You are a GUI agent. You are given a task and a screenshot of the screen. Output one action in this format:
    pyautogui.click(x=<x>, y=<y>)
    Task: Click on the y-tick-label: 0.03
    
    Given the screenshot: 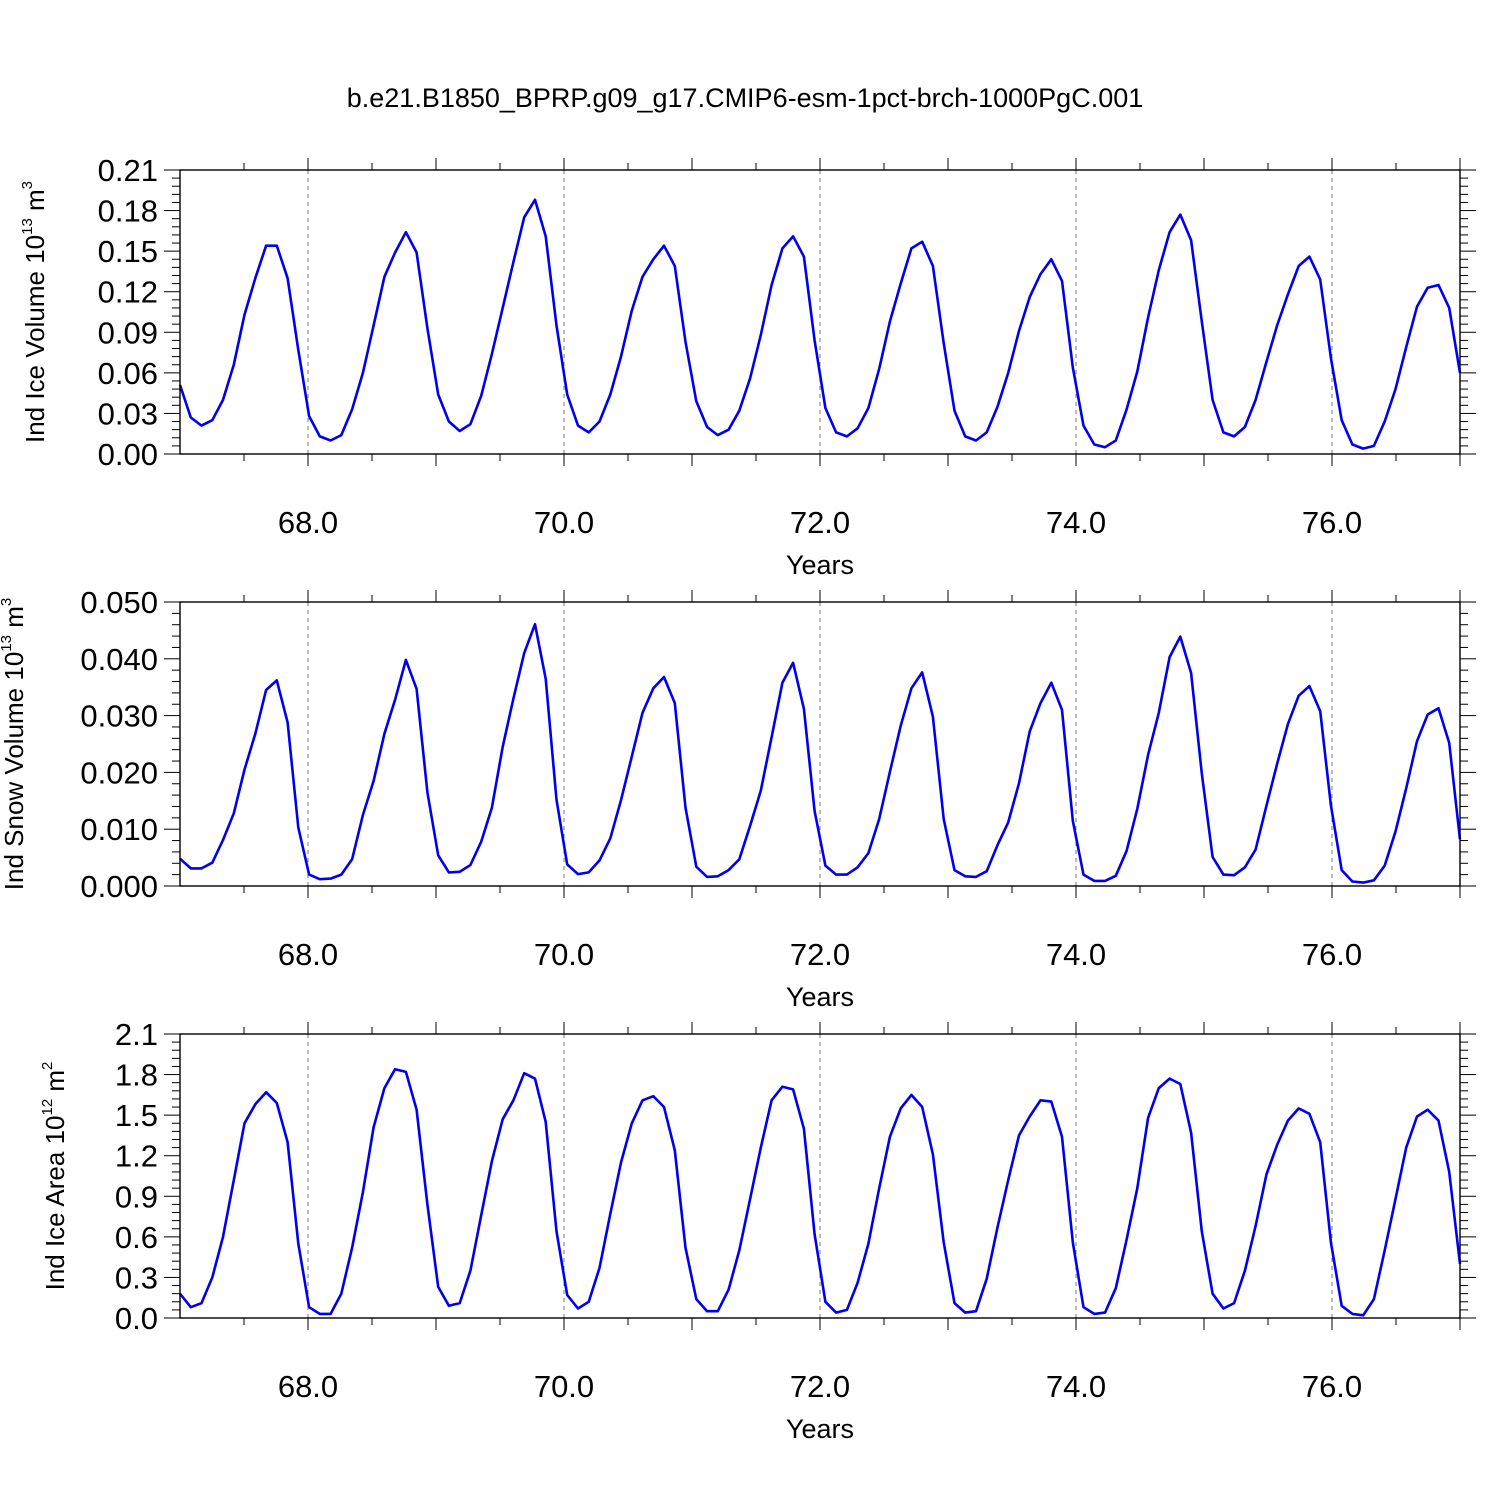 What is the action you would take?
    pyautogui.click(x=128, y=413)
    